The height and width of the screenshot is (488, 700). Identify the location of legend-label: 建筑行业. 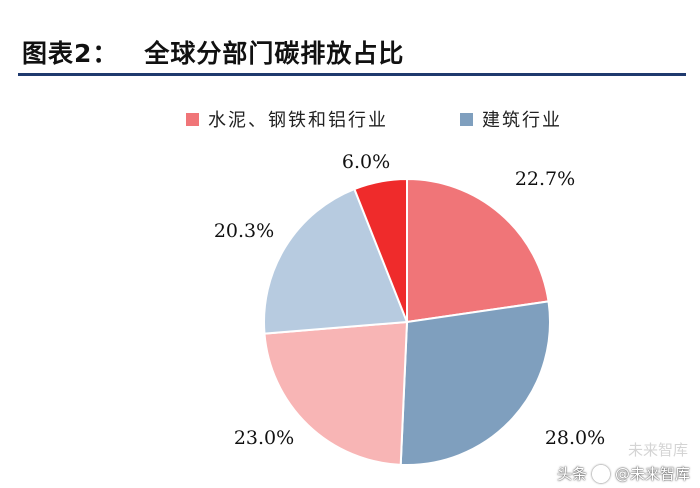
(522, 120).